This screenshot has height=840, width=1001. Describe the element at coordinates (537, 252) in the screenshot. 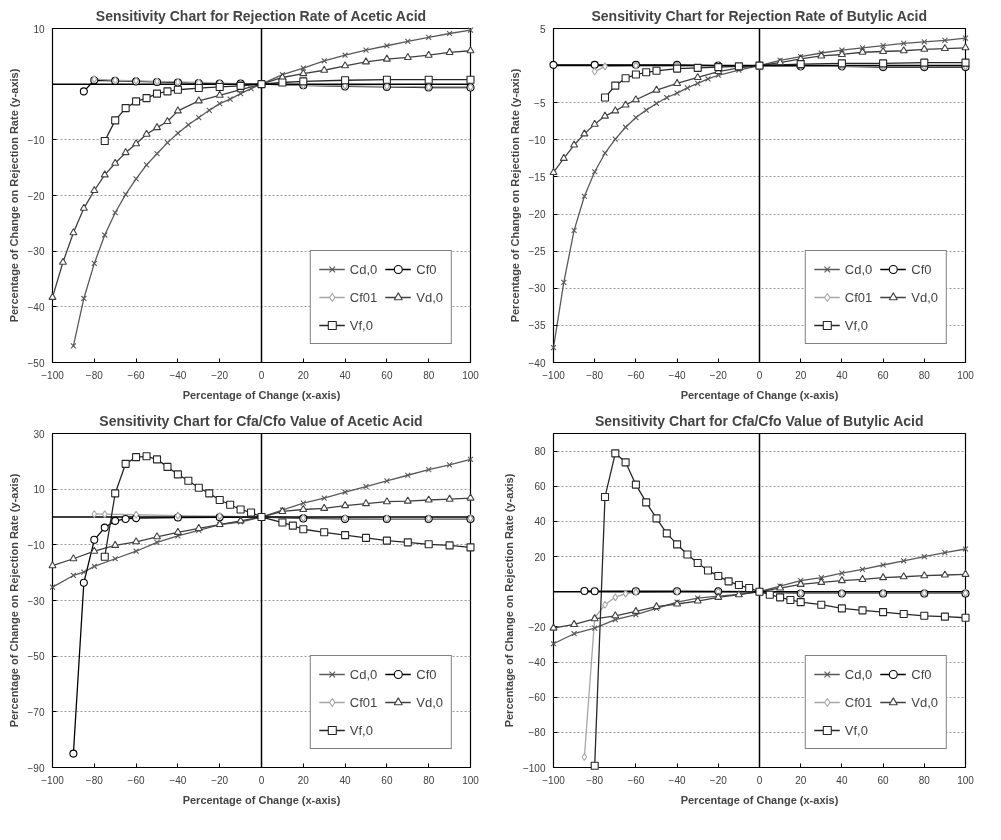

I see `y-tick-label: −25` at that location.